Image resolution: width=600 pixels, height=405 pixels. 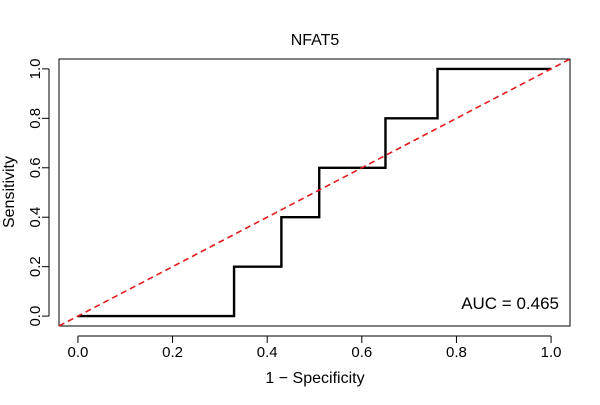 I want to click on x-tick-label: 1.0, so click(x=551, y=352).